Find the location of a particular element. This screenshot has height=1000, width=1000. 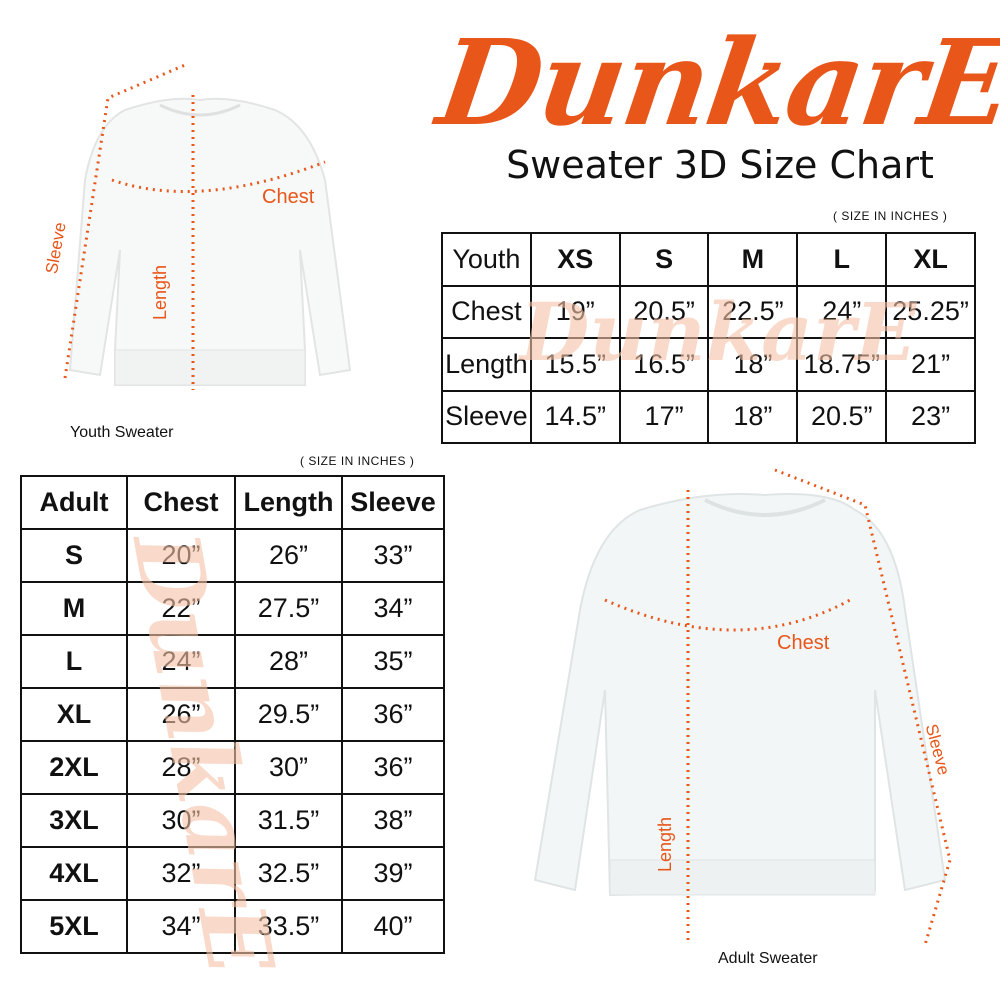

youth-chest-label: Chest is located at coordinates (288, 197).